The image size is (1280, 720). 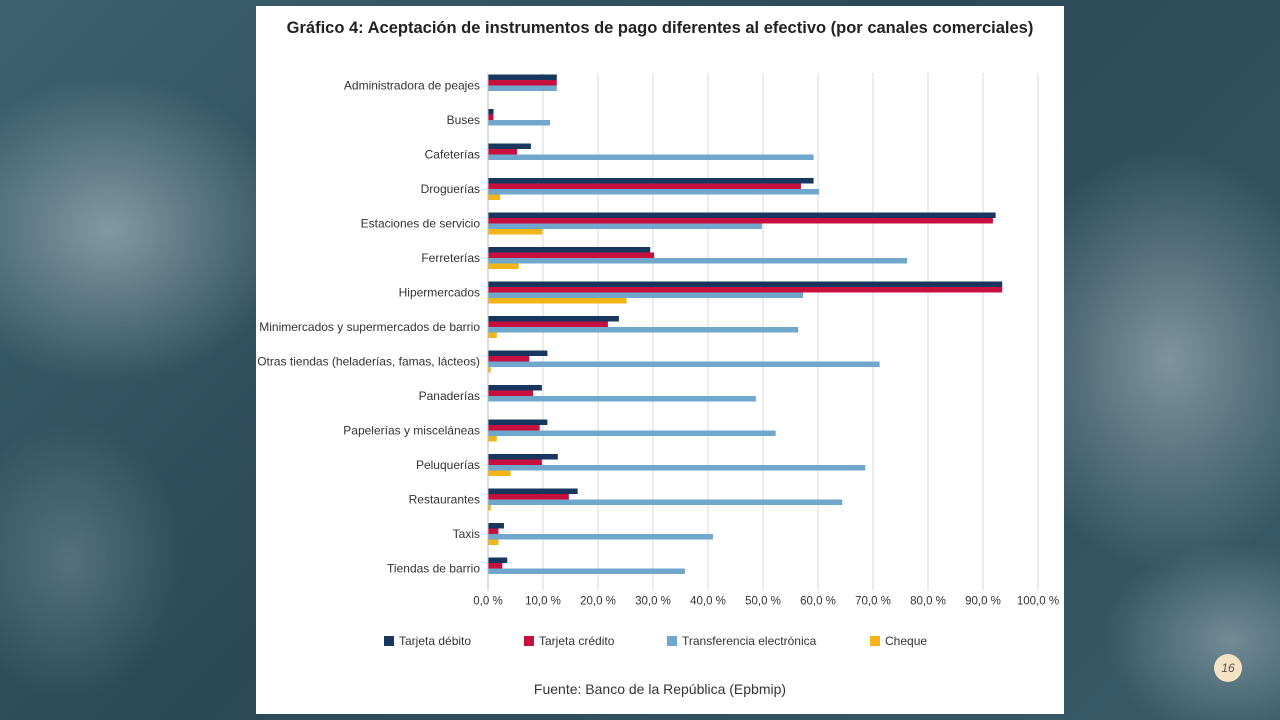 What do you see at coordinates (463, 120) in the screenshot?
I see `category-label: Buses` at bounding box center [463, 120].